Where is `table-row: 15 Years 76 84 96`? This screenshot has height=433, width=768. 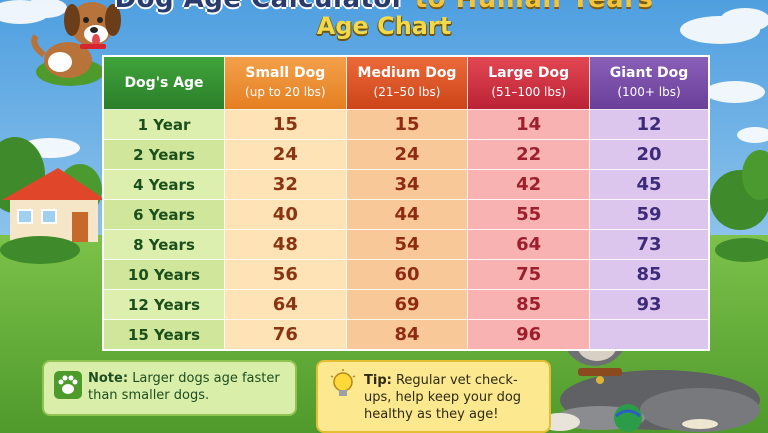
table-row: 15 Years 76 84 96 is located at coordinates (406, 335).